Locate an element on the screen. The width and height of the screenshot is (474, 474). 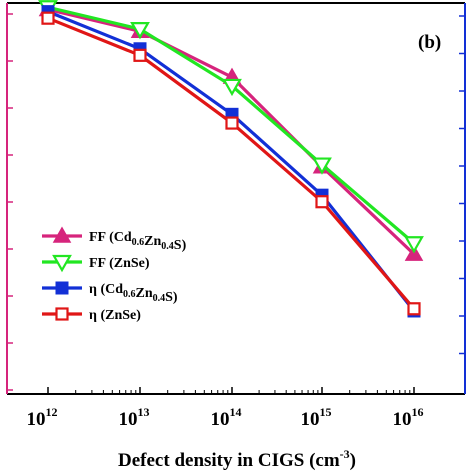
x-tick-label: 1015 is located at coordinates (316, 417).